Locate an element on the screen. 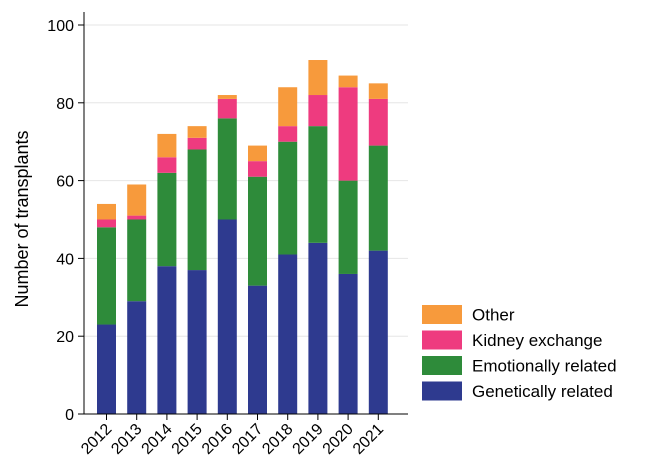  y-tick-label: 20 is located at coordinates (65, 337).